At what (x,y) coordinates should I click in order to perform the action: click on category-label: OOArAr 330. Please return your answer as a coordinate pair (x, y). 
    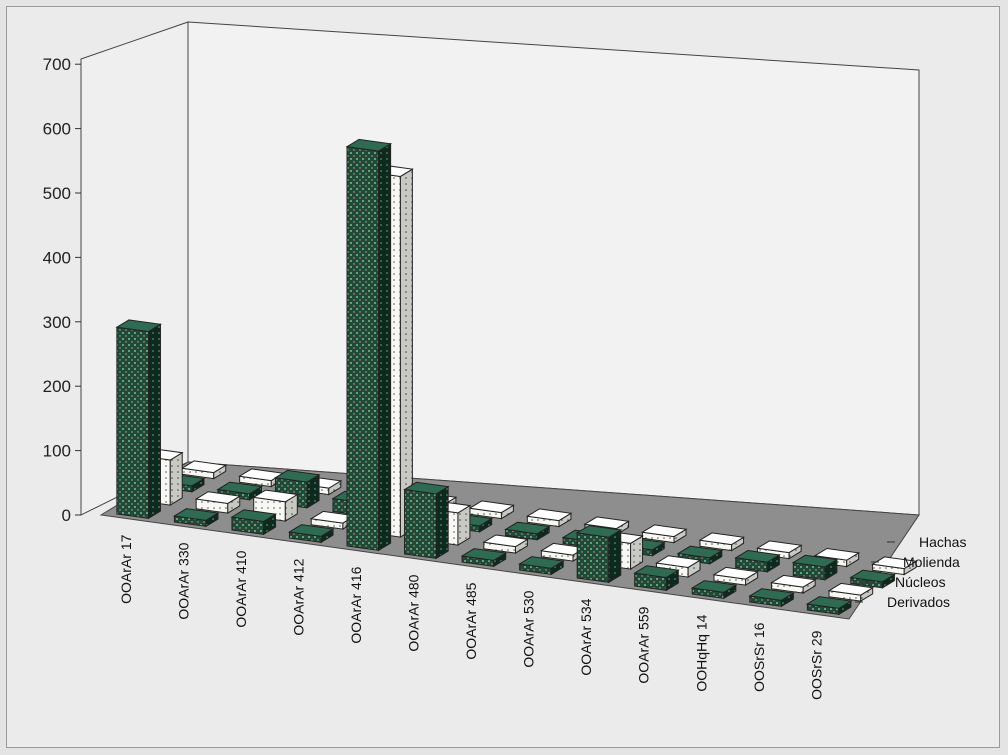
    Looking at the image, I should click on (183, 580).